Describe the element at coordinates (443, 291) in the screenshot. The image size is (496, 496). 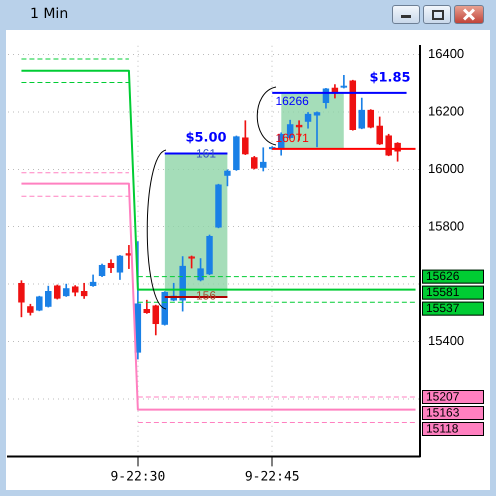
I see `data-label: 15581` at that location.